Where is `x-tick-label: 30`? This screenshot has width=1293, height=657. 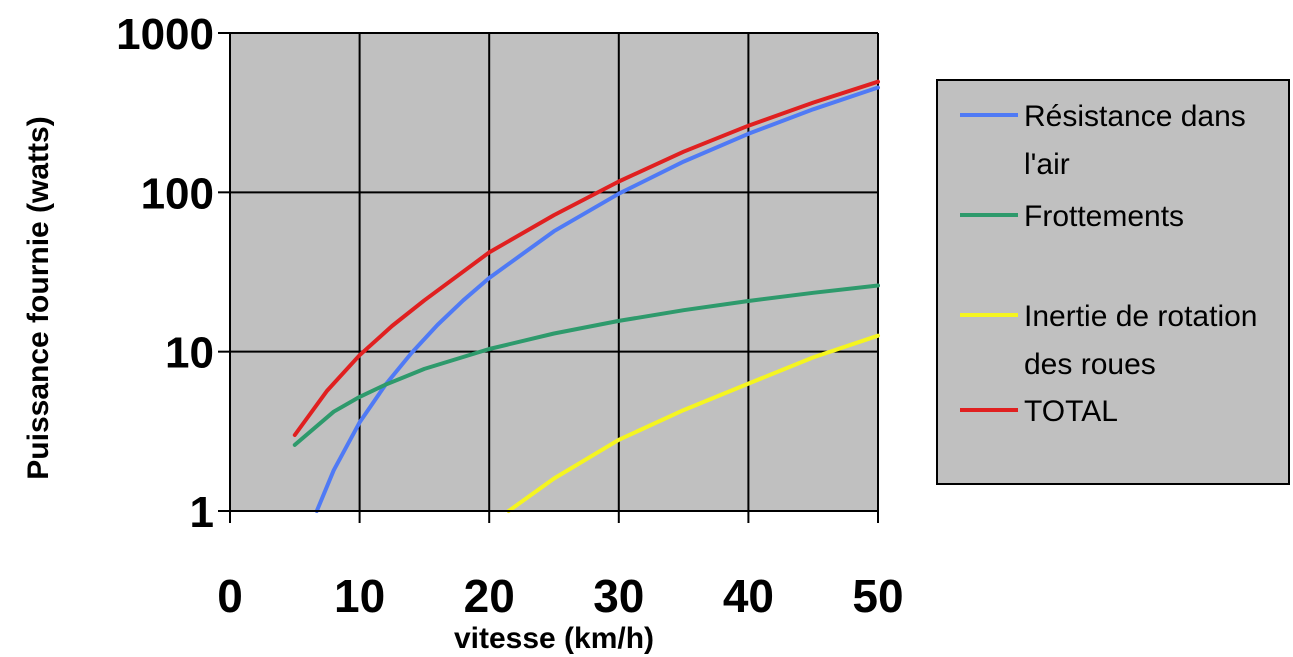 x-tick-label: 30 is located at coordinates (618, 596).